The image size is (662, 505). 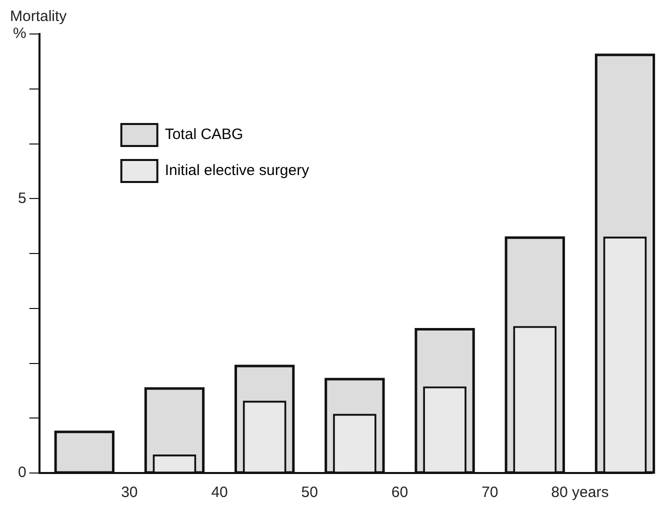 I want to click on y-tick-label: 0, so click(x=22, y=473).